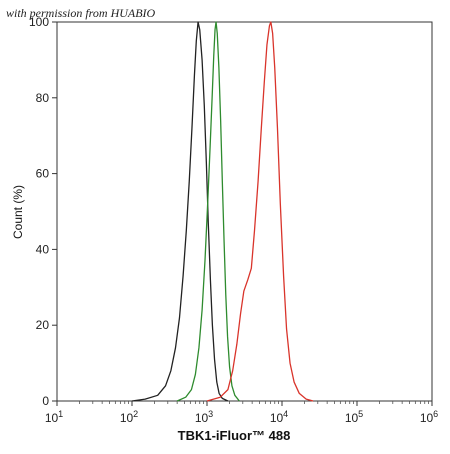 The height and width of the screenshot is (454, 450). Describe the element at coordinates (43, 174) in the screenshot. I see `y-tick-label: 60` at that location.